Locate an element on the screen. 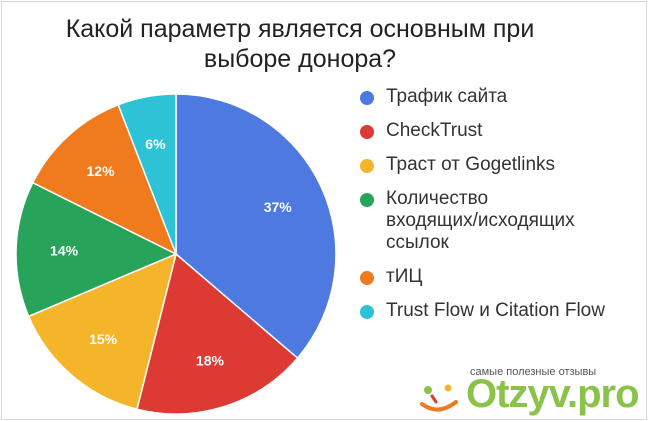 The width and height of the screenshot is (650, 422). slice-value-label: 14% is located at coordinates (64, 251).